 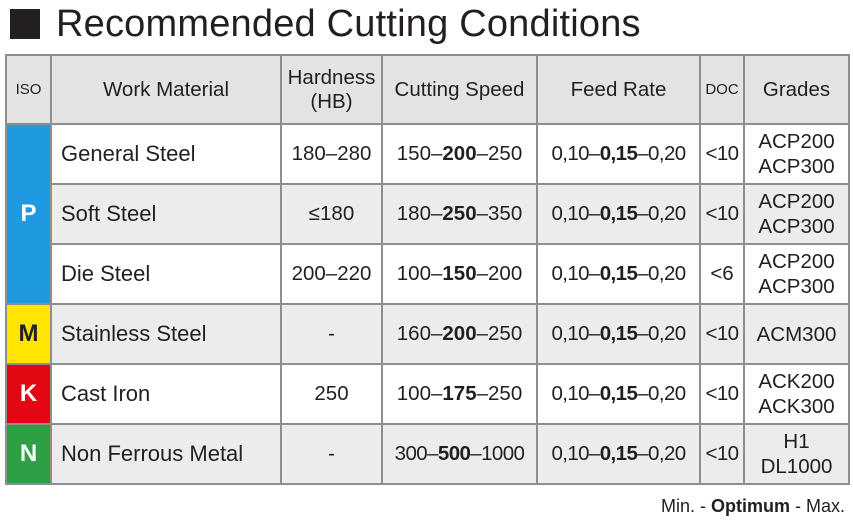 What do you see at coordinates (459, 89) in the screenshot?
I see `header-cutting-speed: Cutting Speed` at bounding box center [459, 89].